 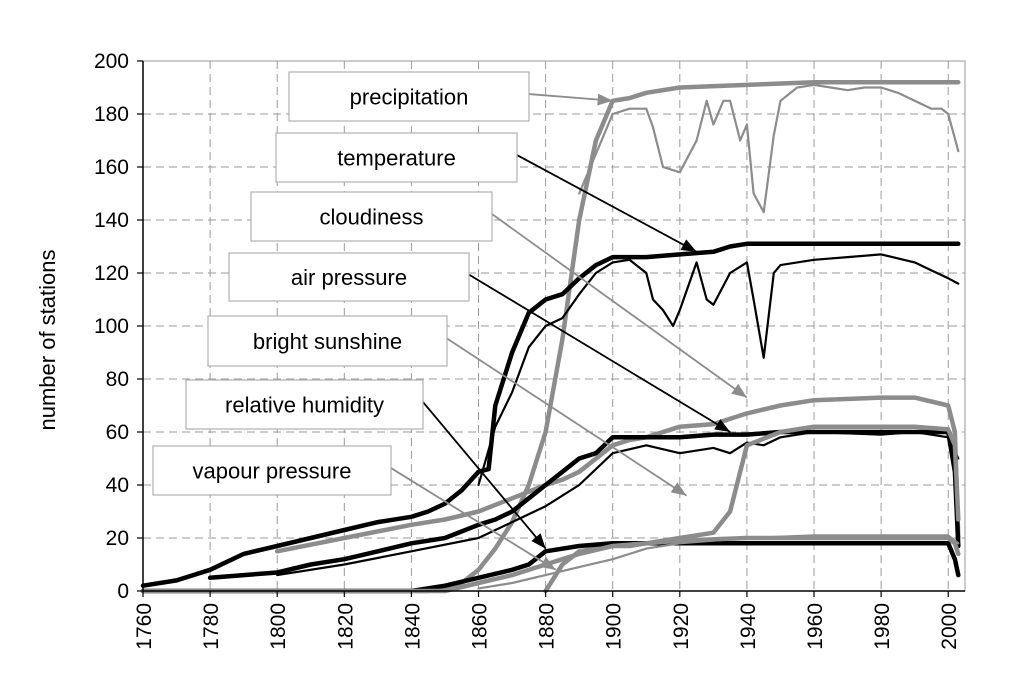 I want to click on x-tick-label: 1800, so click(x=278, y=626).